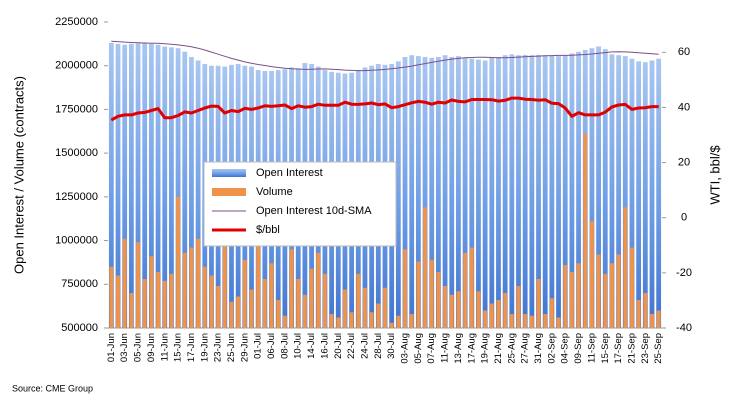 The width and height of the screenshot is (735, 408). Describe the element at coordinates (76, 153) in the screenshot. I see `y-tick-label: 1500000` at that location.